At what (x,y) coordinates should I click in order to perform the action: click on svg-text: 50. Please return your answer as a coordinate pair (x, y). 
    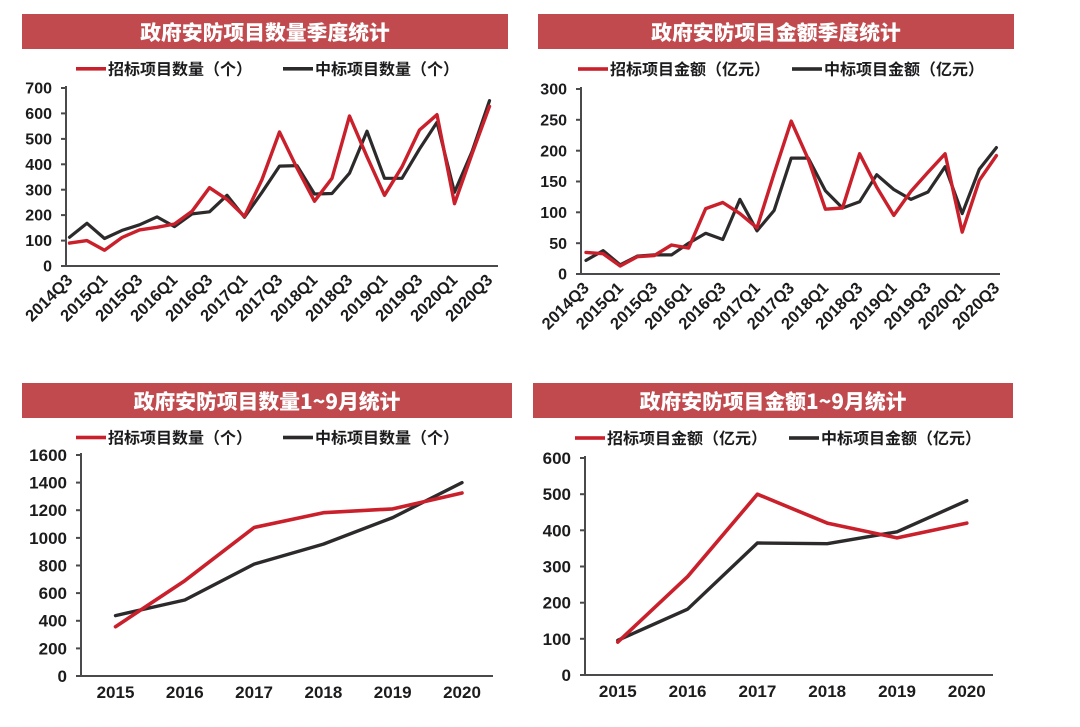
    Looking at the image, I should click on (558, 244).